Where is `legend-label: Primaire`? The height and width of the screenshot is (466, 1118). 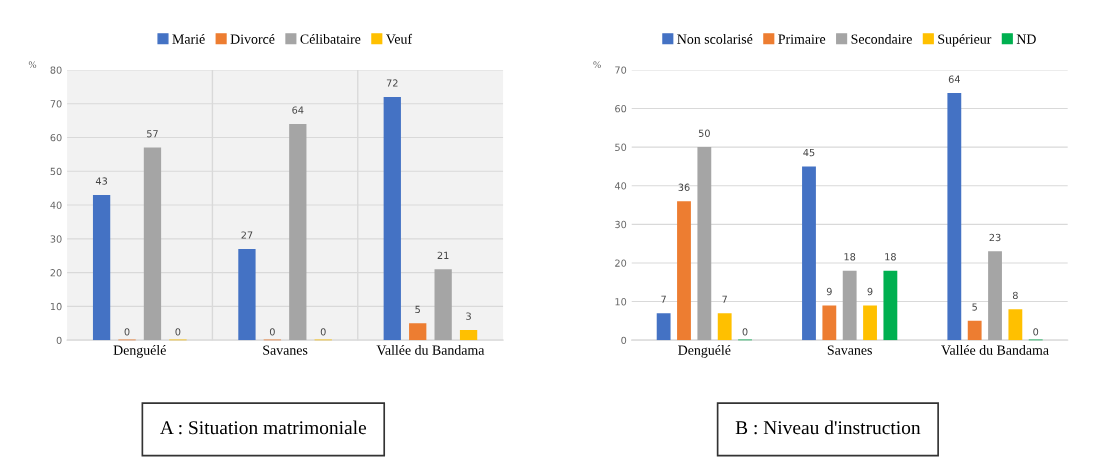
legend-label: Primaire is located at coordinates (802, 39).